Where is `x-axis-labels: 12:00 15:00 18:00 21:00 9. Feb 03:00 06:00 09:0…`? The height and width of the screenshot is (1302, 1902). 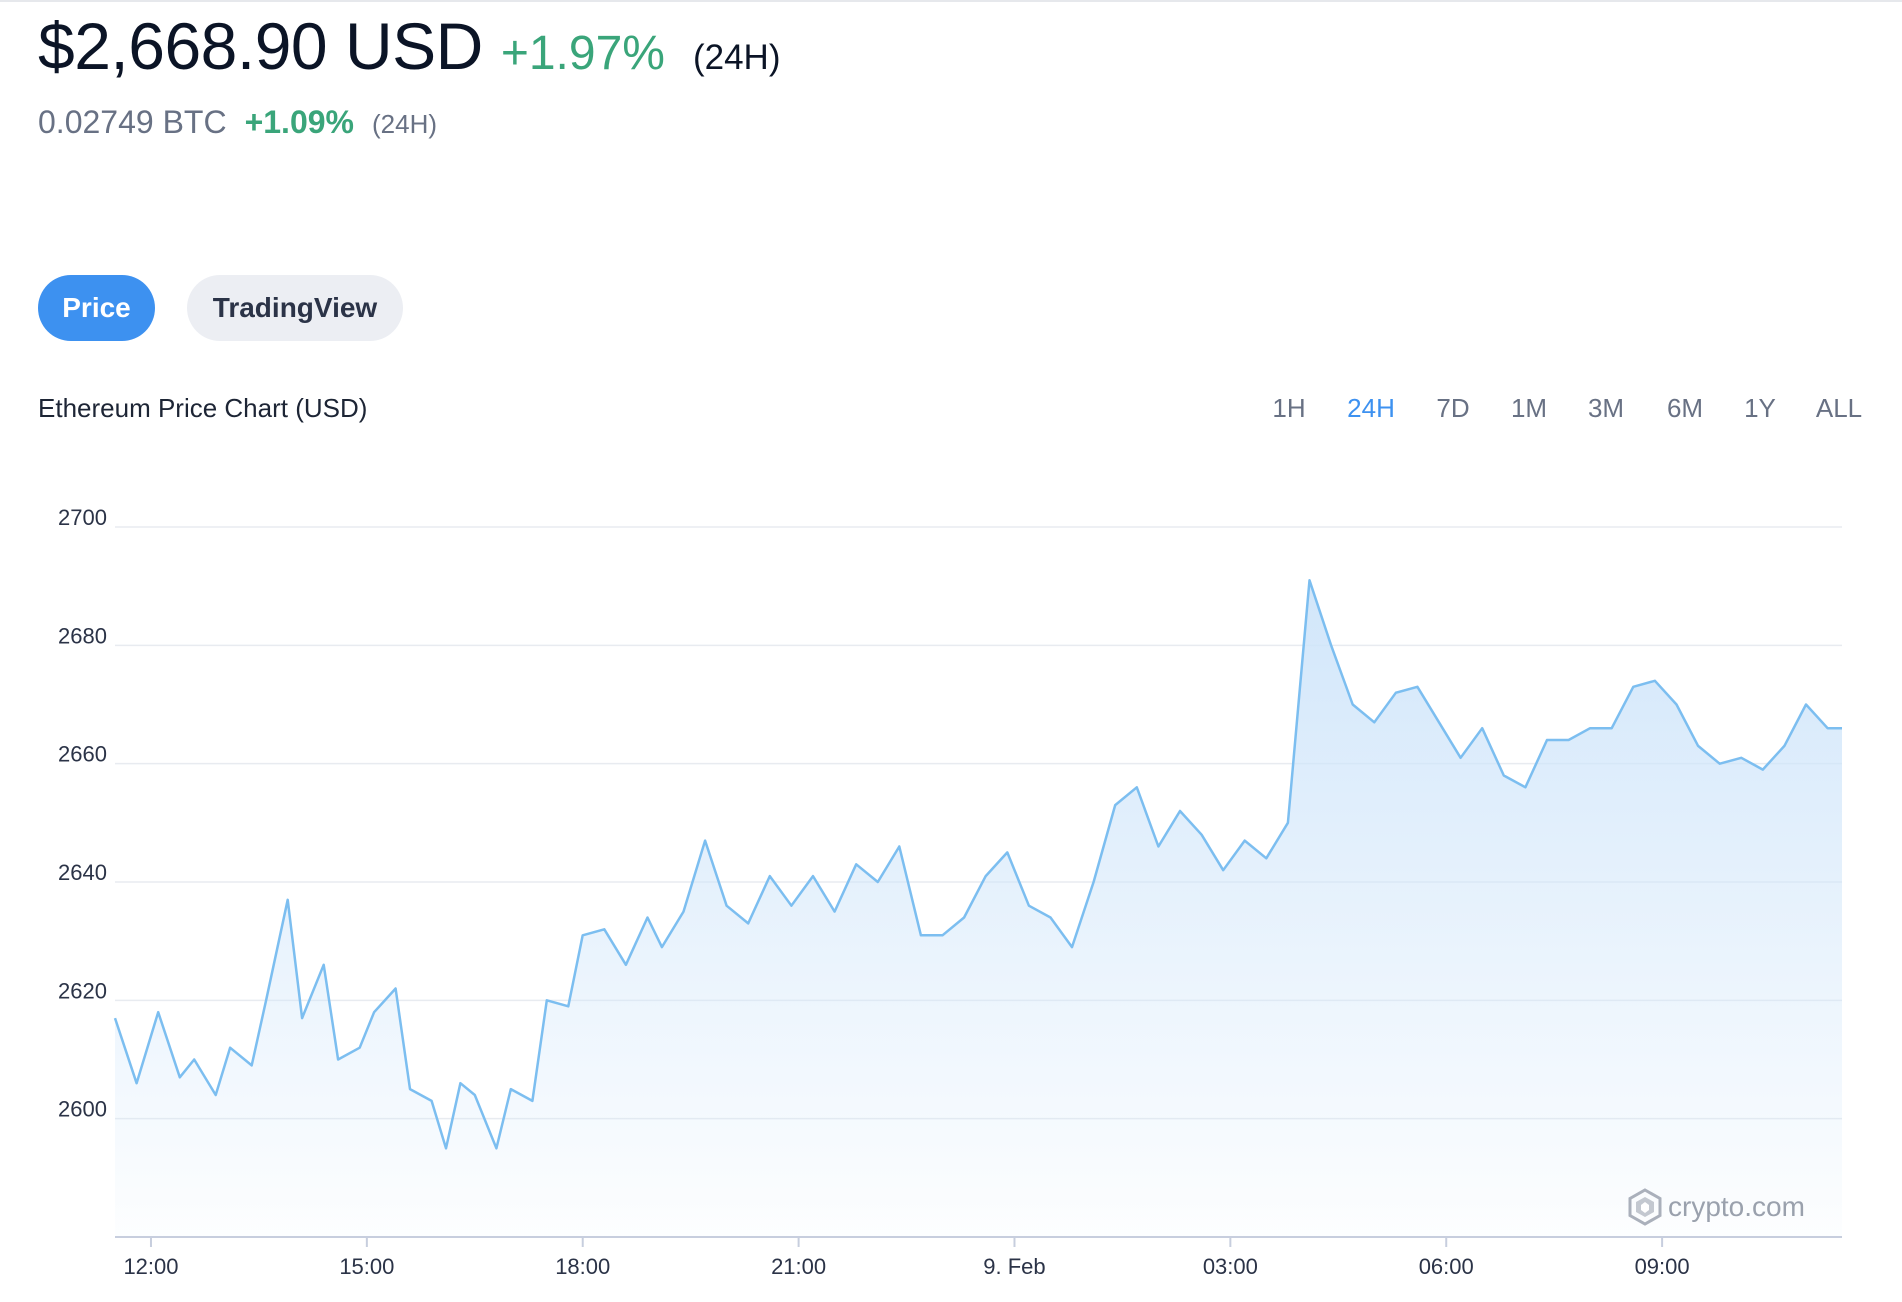
x-axis-labels: 12:00 15:00 18:00 21:00 9. Feb 03:00 06:00 09:0… is located at coordinates (906, 1258).